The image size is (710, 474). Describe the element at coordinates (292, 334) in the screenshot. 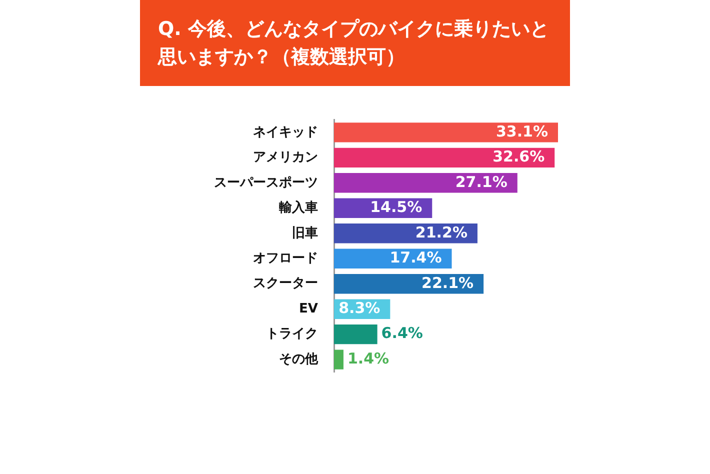

I see `y-tick-label: トライク` at that location.